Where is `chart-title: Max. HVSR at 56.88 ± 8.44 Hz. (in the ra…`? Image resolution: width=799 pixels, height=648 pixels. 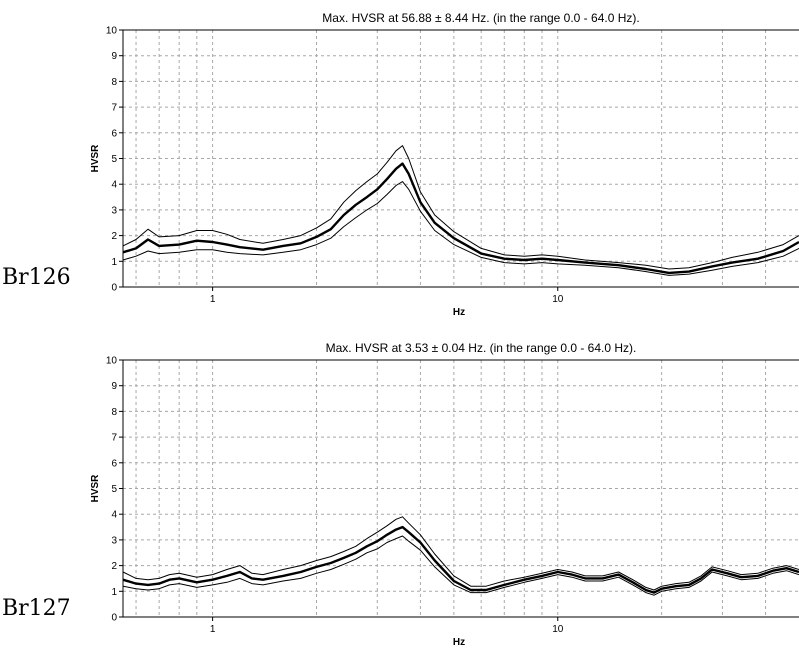 chart-title: Max. HVSR at 56.88 ± 8.44 Hz. (in the ra… is located at coordinates (480, 18).